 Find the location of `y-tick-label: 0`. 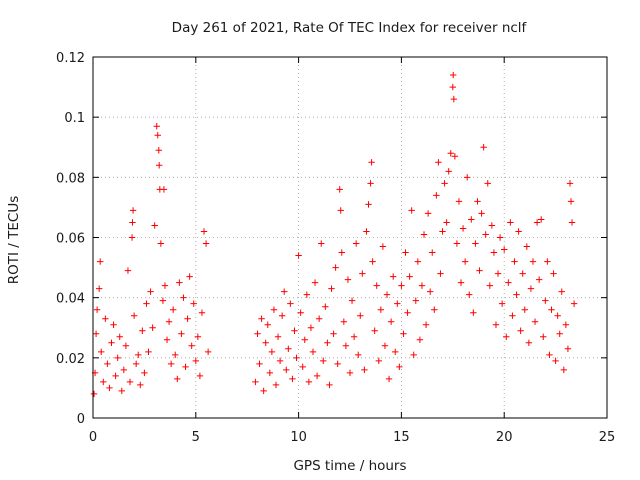

y-tick-label: 0 is located at coordinates (81, 419).